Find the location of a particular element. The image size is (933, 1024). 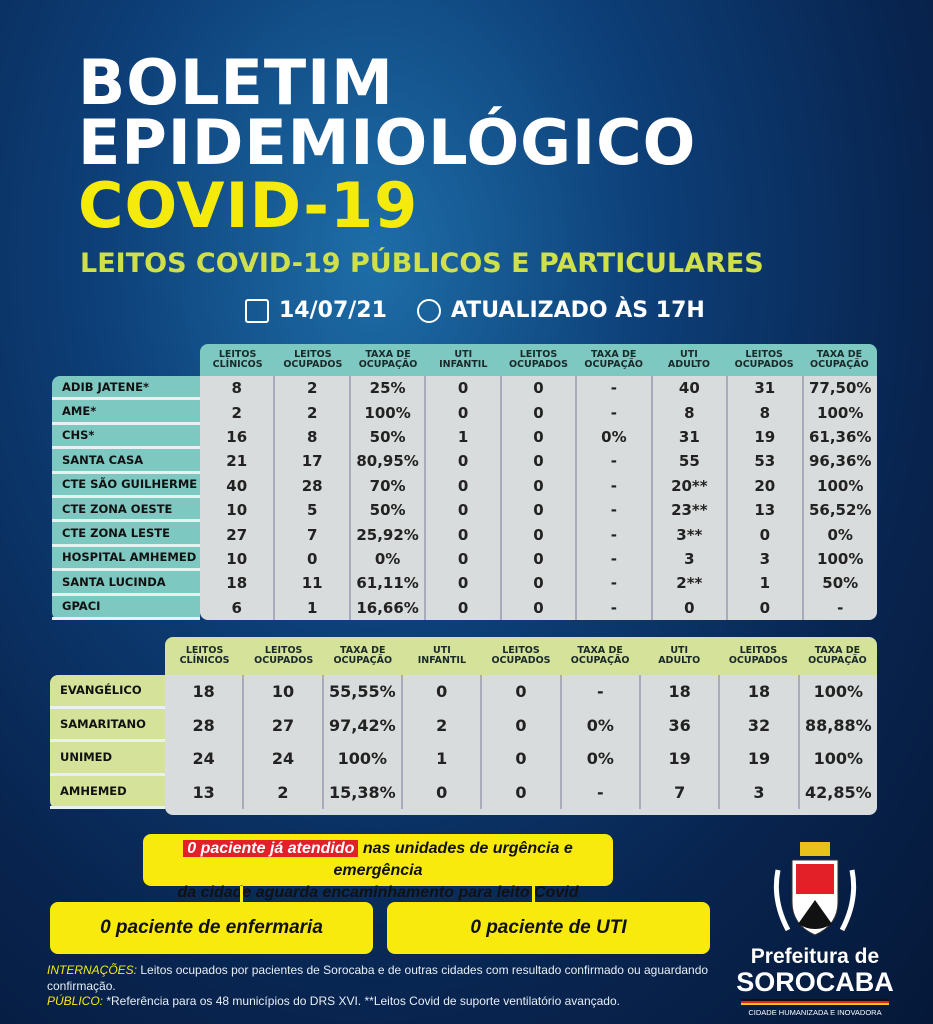

table-cell: 80,95% is located at coordinates (389, 461).